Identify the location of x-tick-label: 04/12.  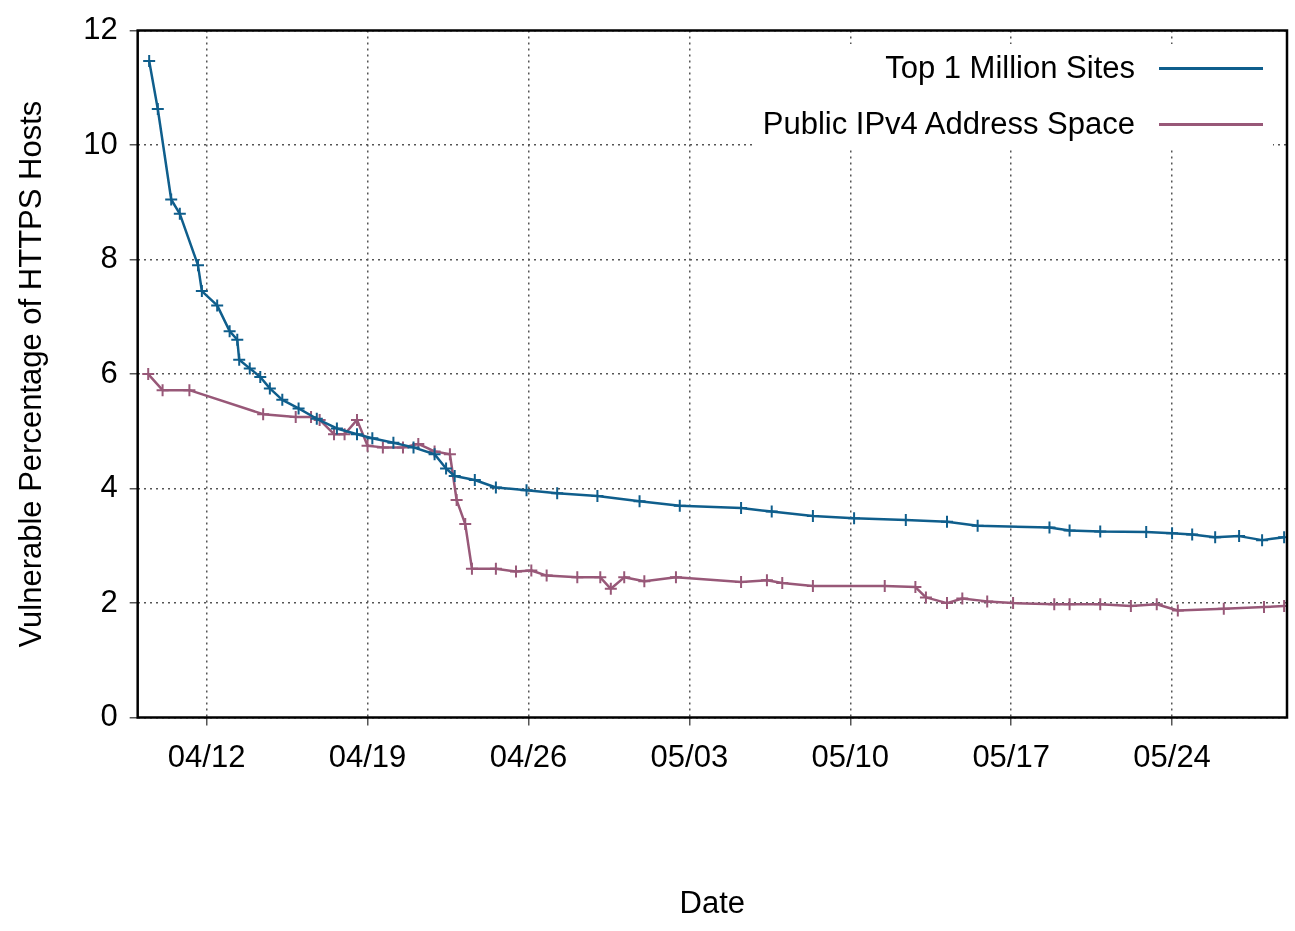
(206, 756).